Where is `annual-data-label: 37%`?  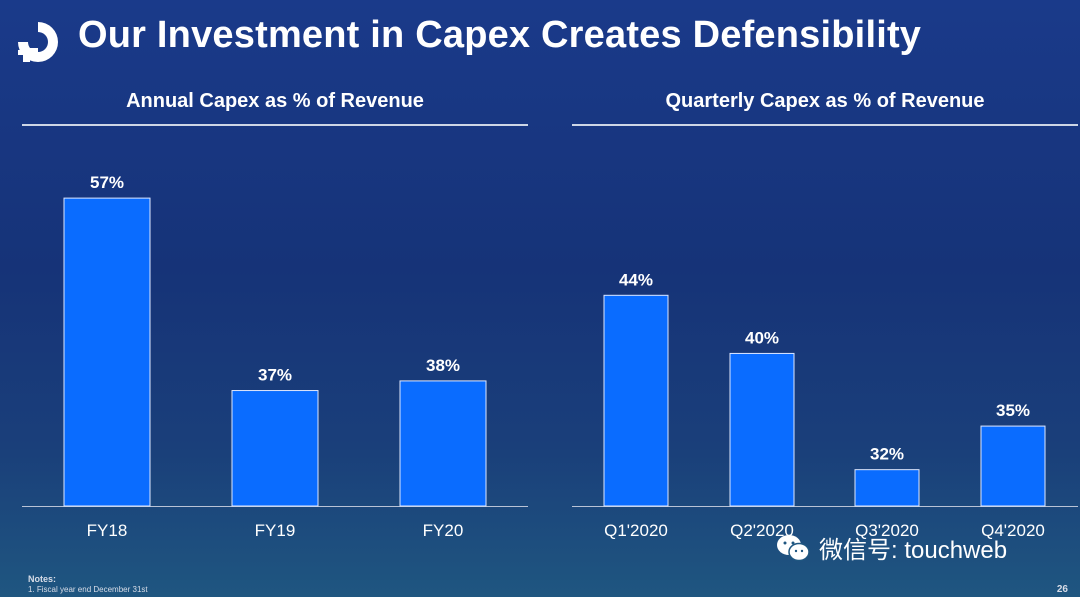 annual-data-label: 37% is located at coordinates (275, 375).